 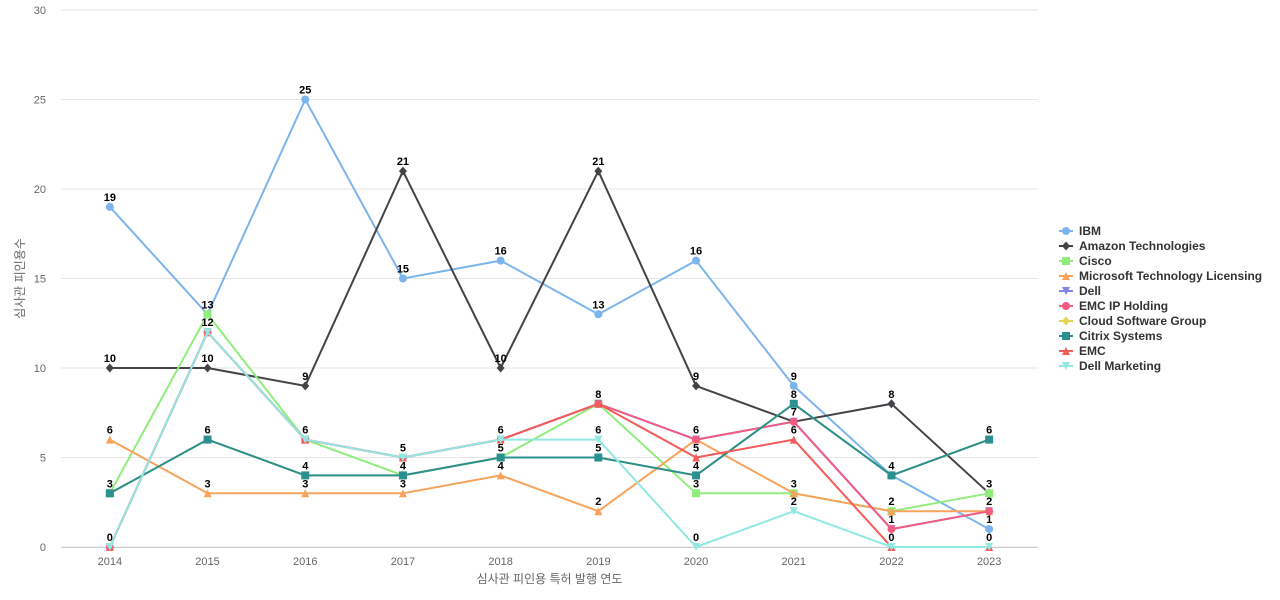 What do you see at coordinates (1113, 306) in the screenshot?
I see `legend-item: EMC IP Holding` at bounding box center [1113, 306].